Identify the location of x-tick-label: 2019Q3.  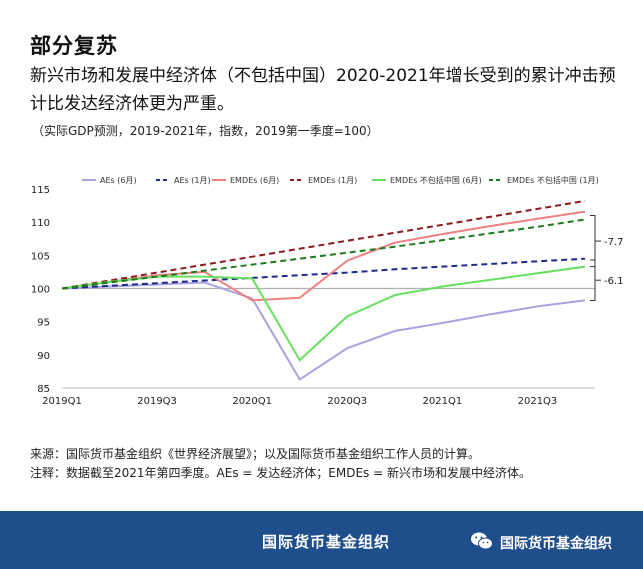
(157, 401).